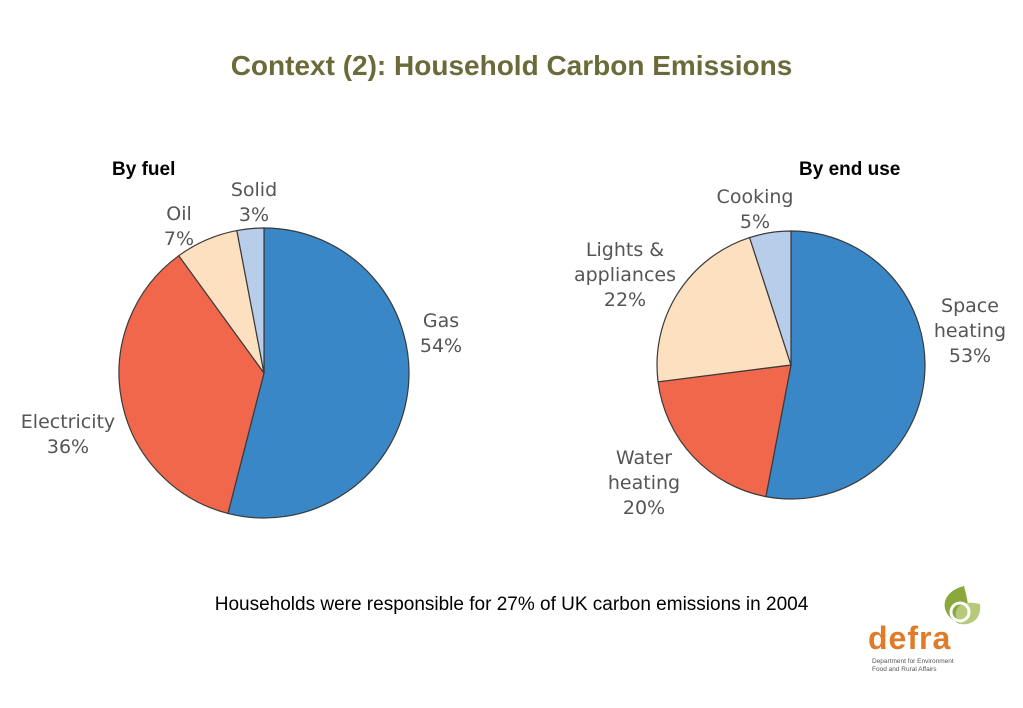 The width and height of the screenshot is (1023, 708). I want to click on slice-label-water-heating: Water, so click(644, 458).